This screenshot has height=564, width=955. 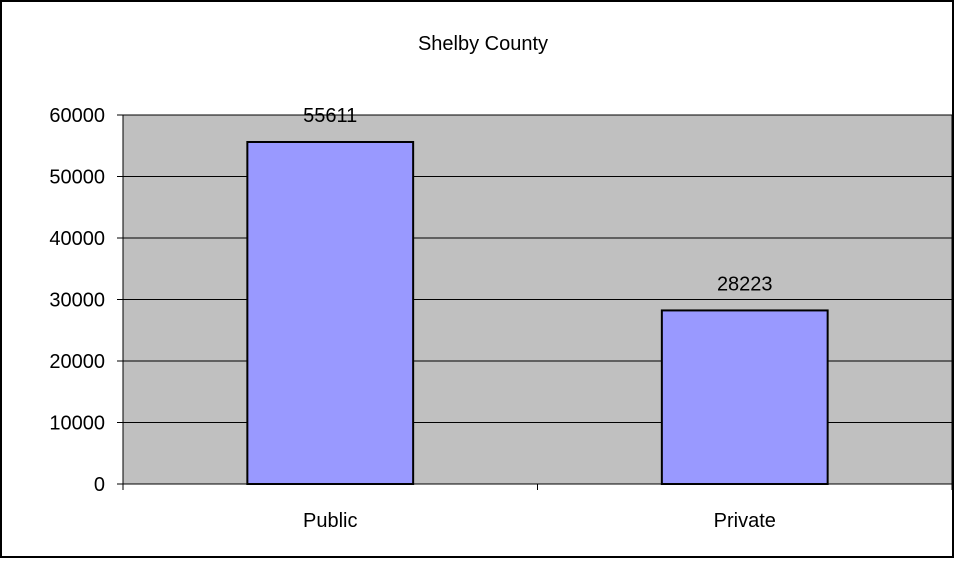 I want to click on y-tick-label: 30000, so click(x=77, y=301).